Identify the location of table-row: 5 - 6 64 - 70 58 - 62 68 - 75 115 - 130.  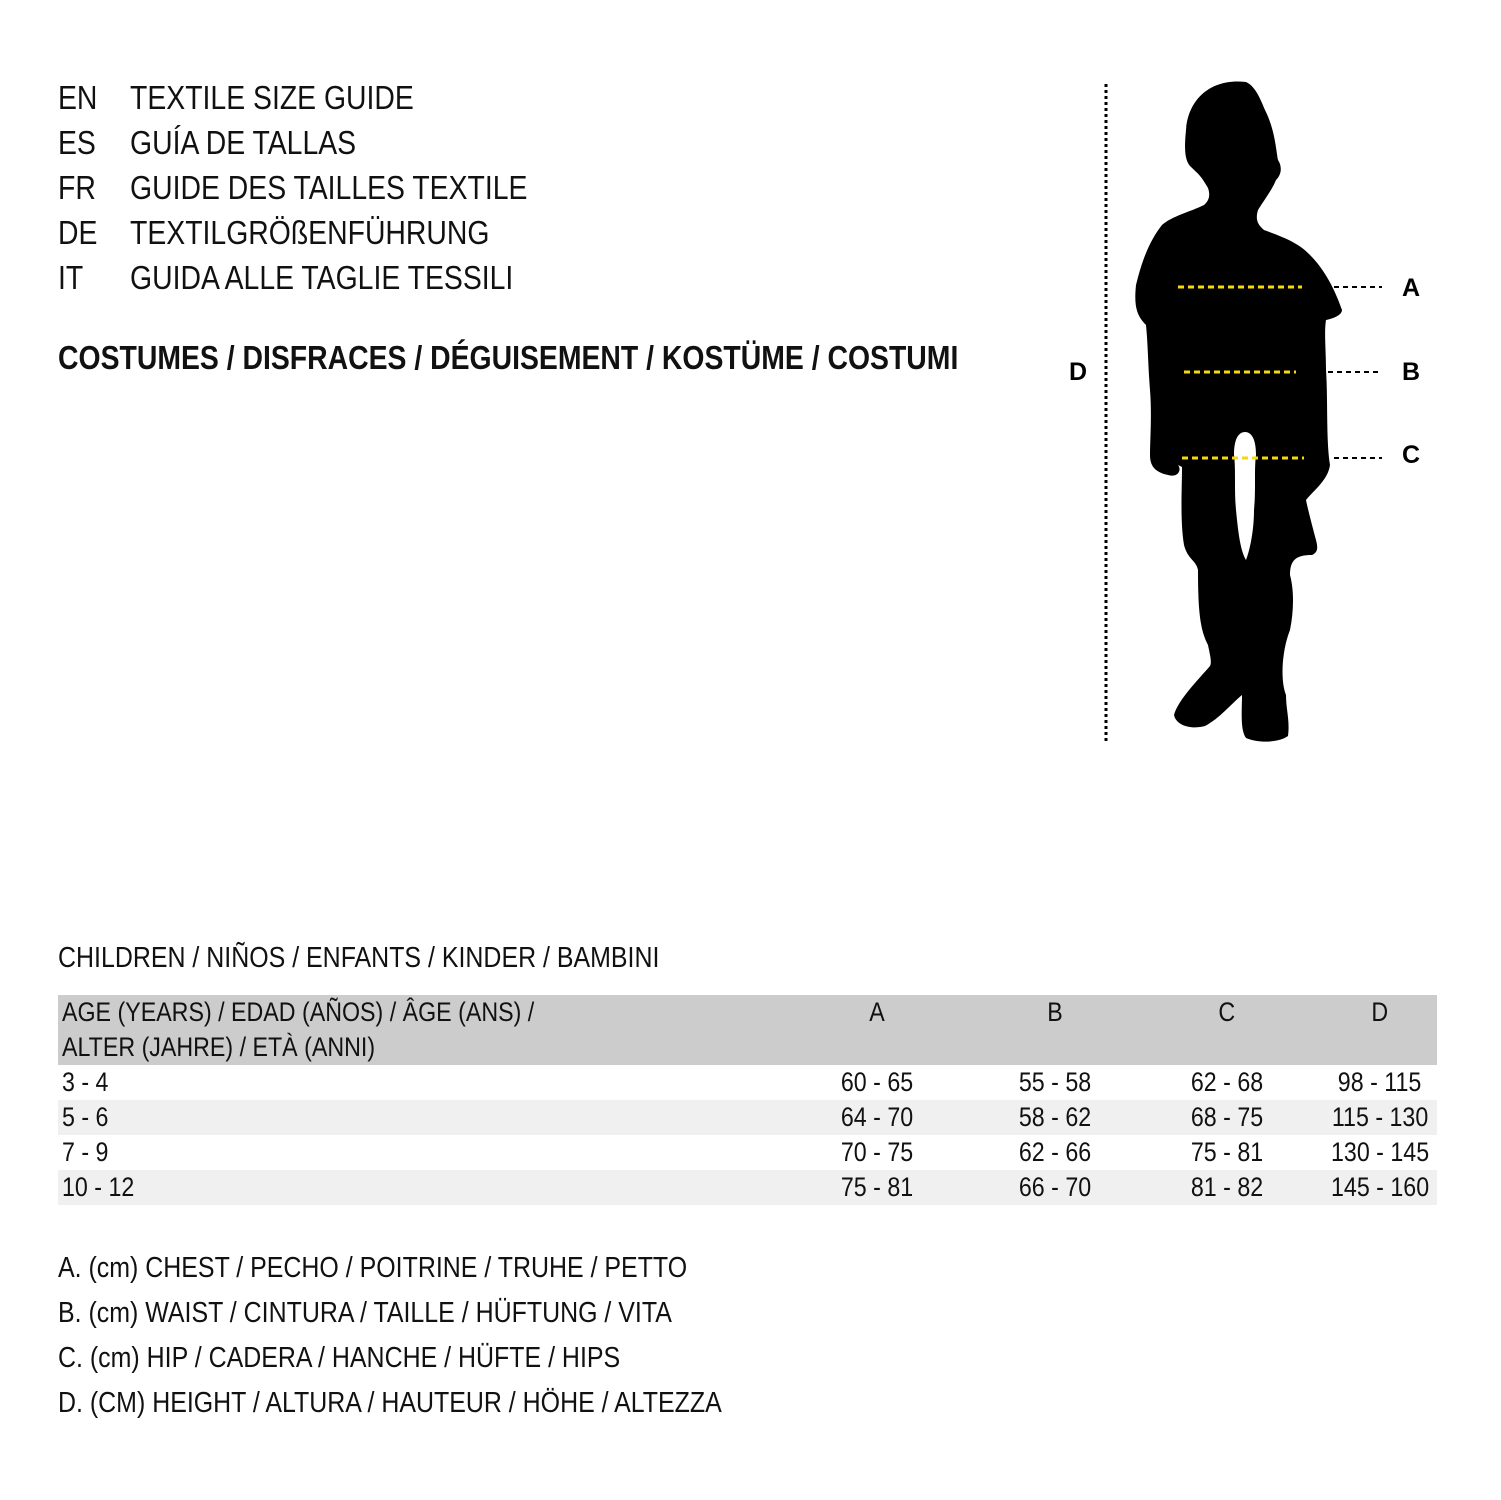
(747, 1117).